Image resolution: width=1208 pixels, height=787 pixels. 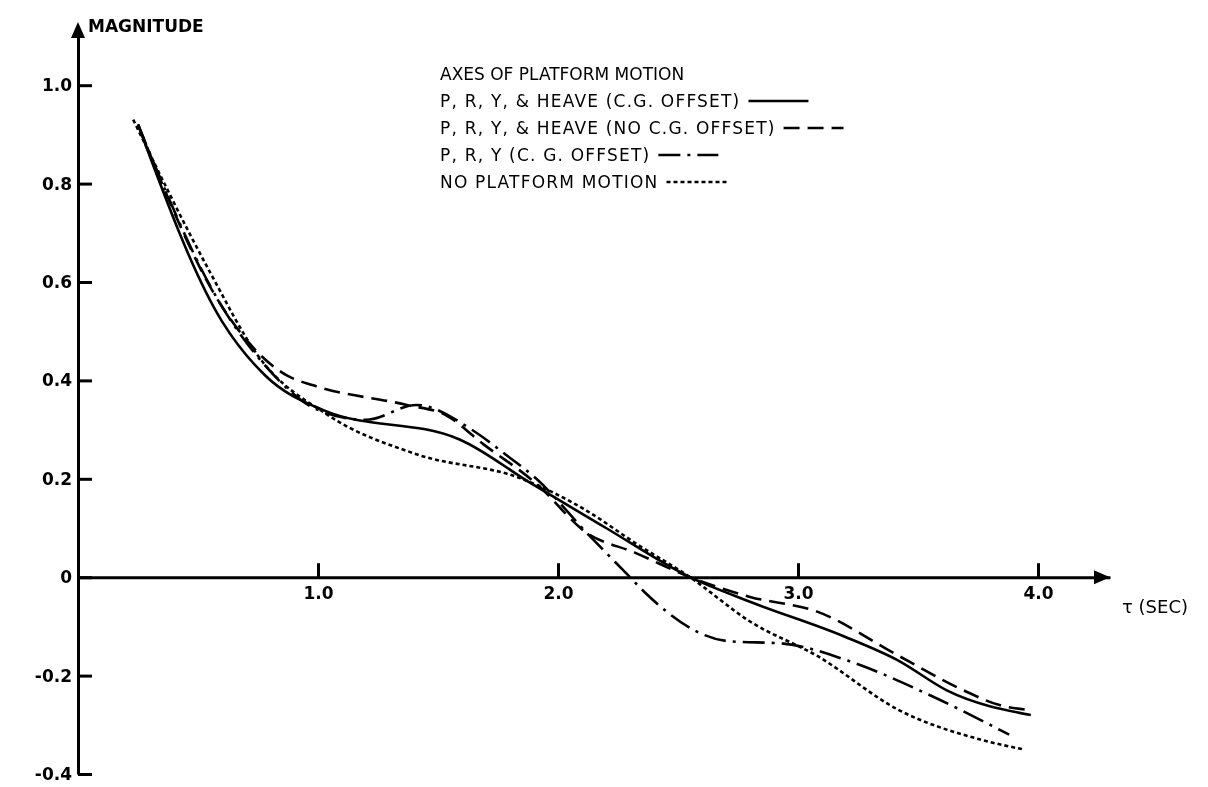 What do you see at coordinates (57, 380) in the screenshot?
I see `y-tick-label: 0.4` at bounding box center [57, 380].